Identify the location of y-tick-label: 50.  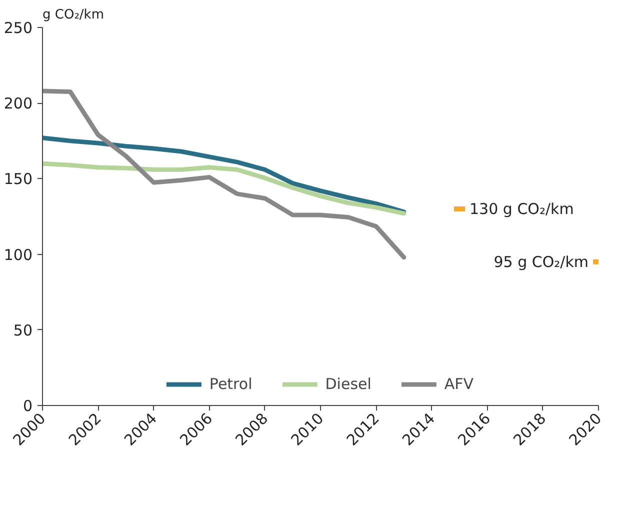
(23, 330).